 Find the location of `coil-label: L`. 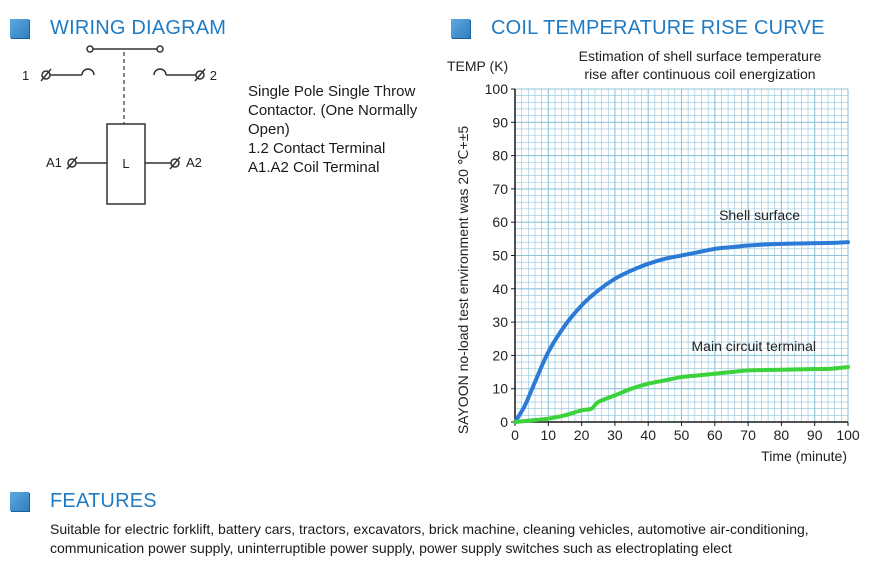

coil-label: L is located at coordinates (125, 163).